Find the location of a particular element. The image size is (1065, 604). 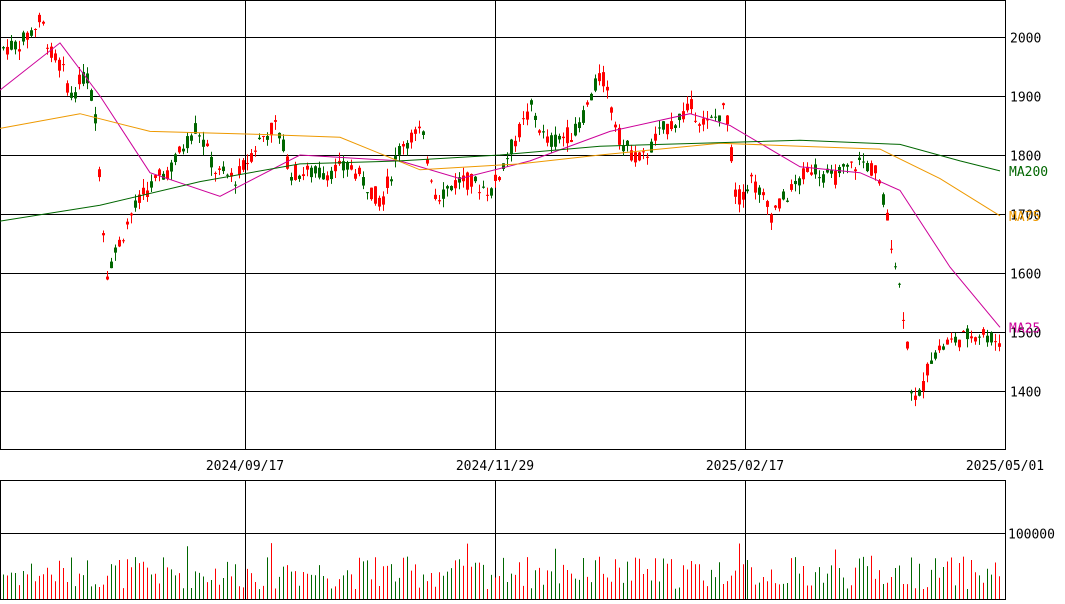

price-tick-label: 1500 is located at coordinates (1025, 334).